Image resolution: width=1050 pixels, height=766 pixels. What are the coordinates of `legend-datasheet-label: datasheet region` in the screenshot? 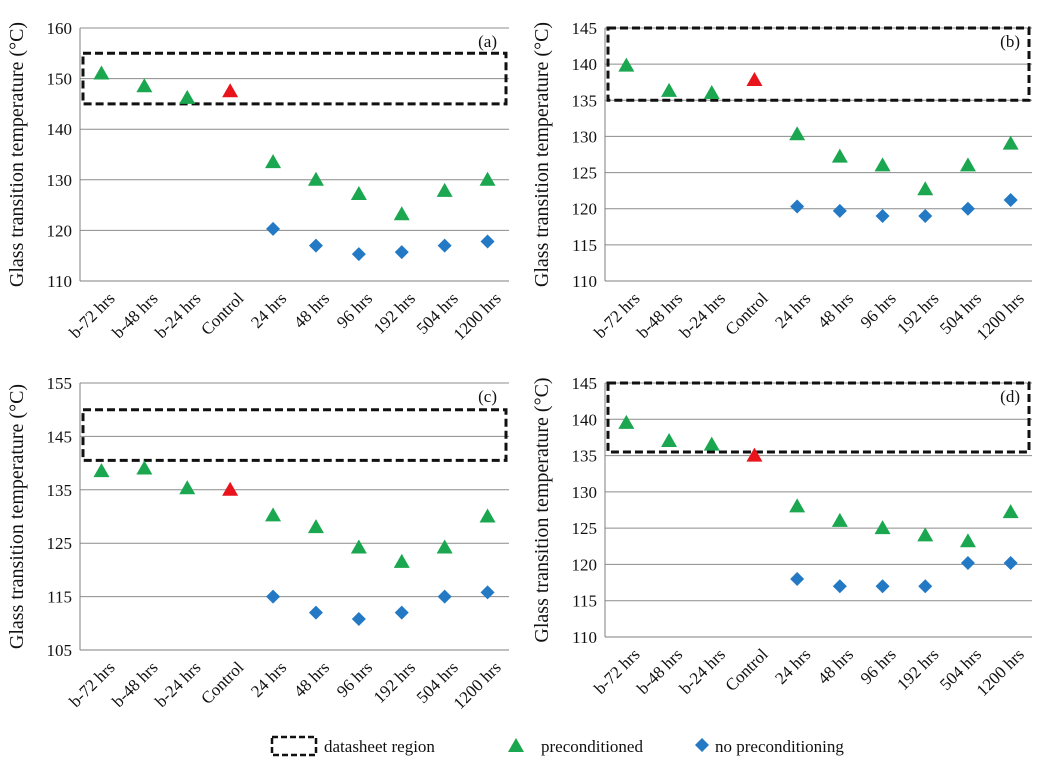 It's located at (379, 746).